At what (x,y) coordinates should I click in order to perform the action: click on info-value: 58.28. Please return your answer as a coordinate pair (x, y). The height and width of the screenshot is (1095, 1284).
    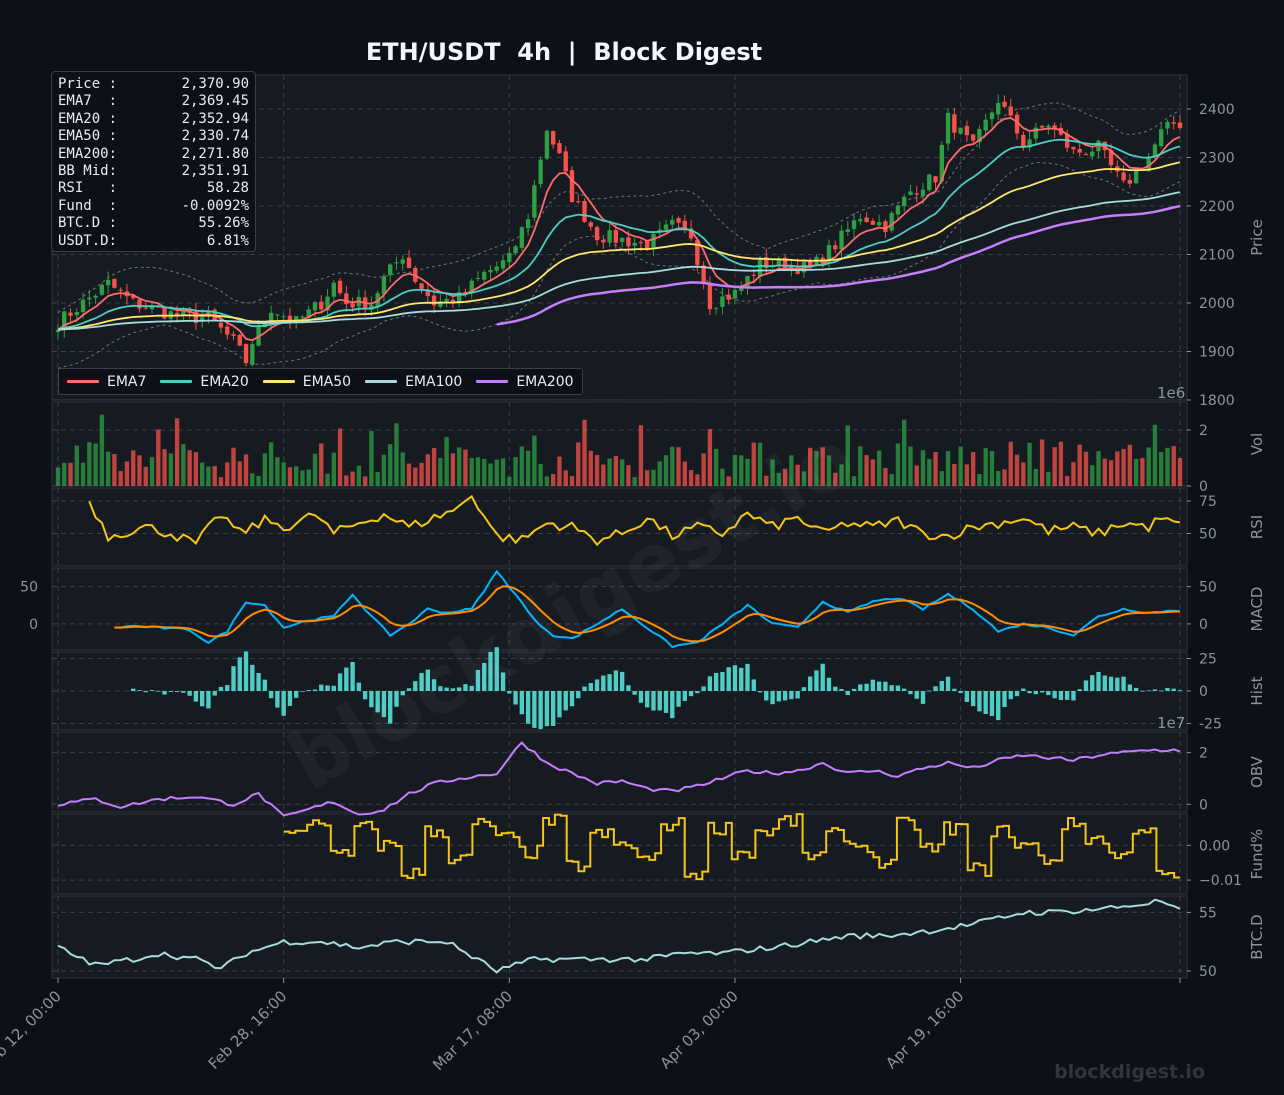
    Looking at the image, I should click on (227, 188).